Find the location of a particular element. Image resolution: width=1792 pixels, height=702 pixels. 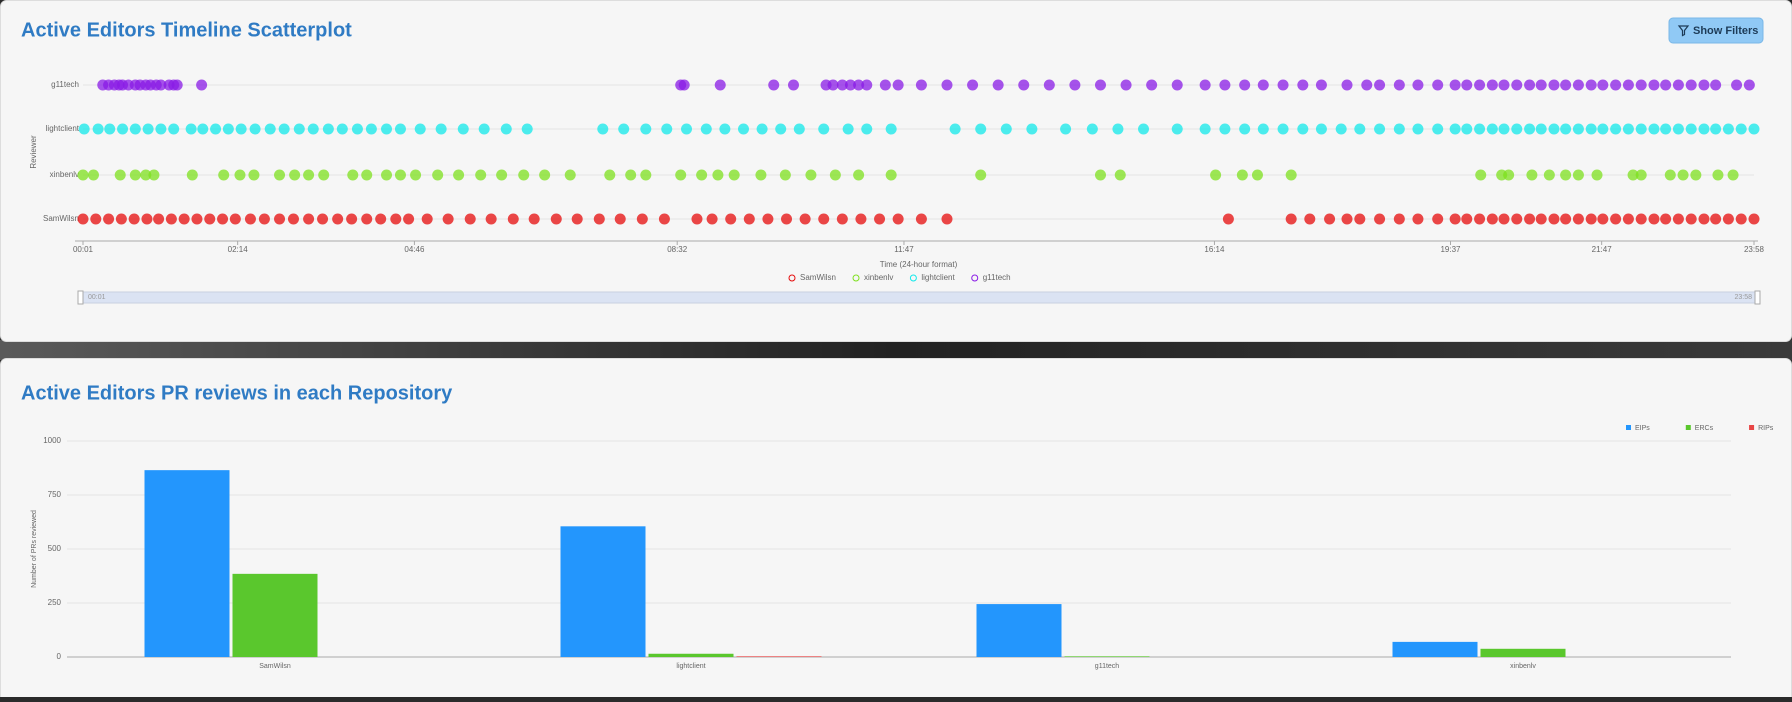

y-tick-label: g11tech is located at coordinates (65, 84).